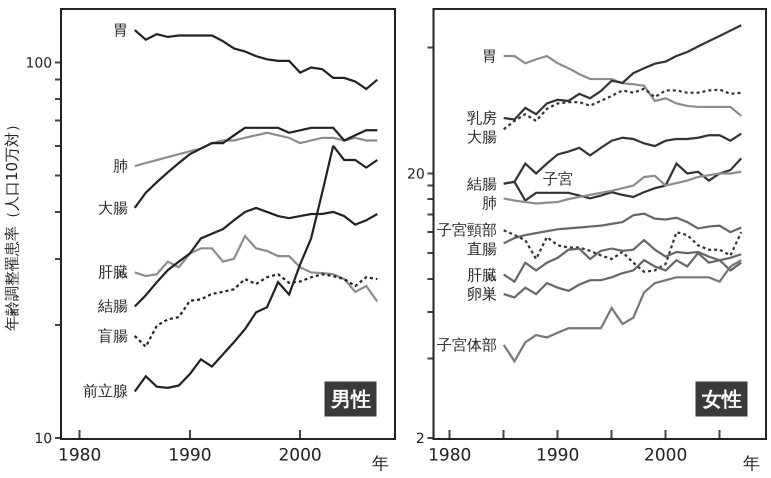  I want to click on y-tick-label: 10, so click(43, 438).